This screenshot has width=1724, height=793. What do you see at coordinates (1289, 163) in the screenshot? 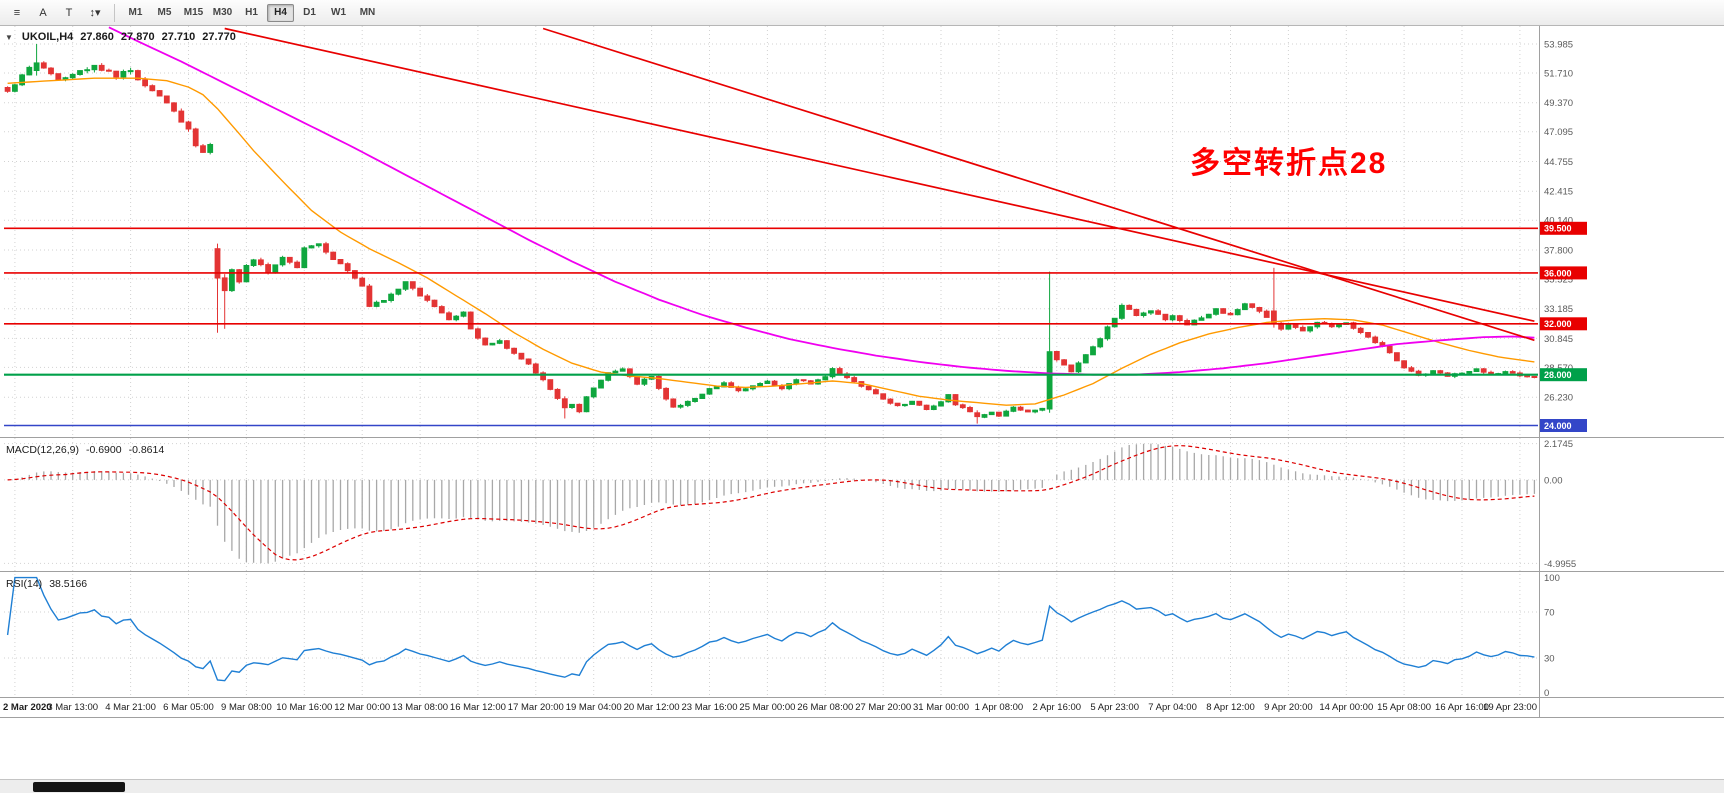
I see `chart-text-annotation: 多空转折点28` at bounding box center [1289, 163].